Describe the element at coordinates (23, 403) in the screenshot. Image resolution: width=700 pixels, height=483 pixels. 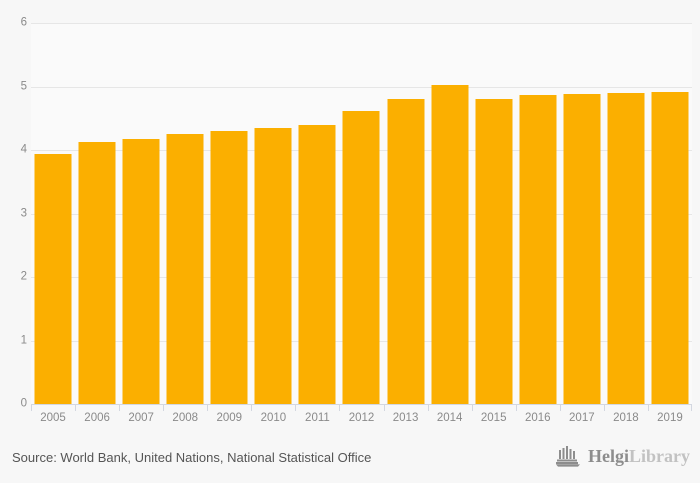
I see `y-tick-label: 0` at that location.